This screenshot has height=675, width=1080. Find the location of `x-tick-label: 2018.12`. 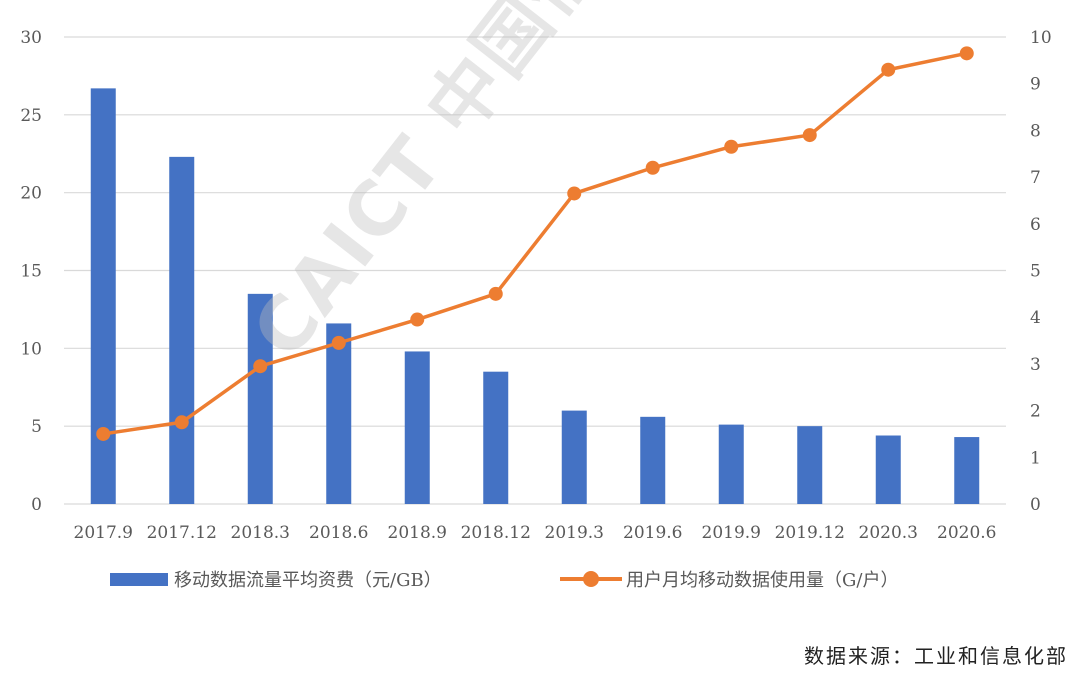

x-tick-label: 2018.12 is located at coordinates (496, 533).